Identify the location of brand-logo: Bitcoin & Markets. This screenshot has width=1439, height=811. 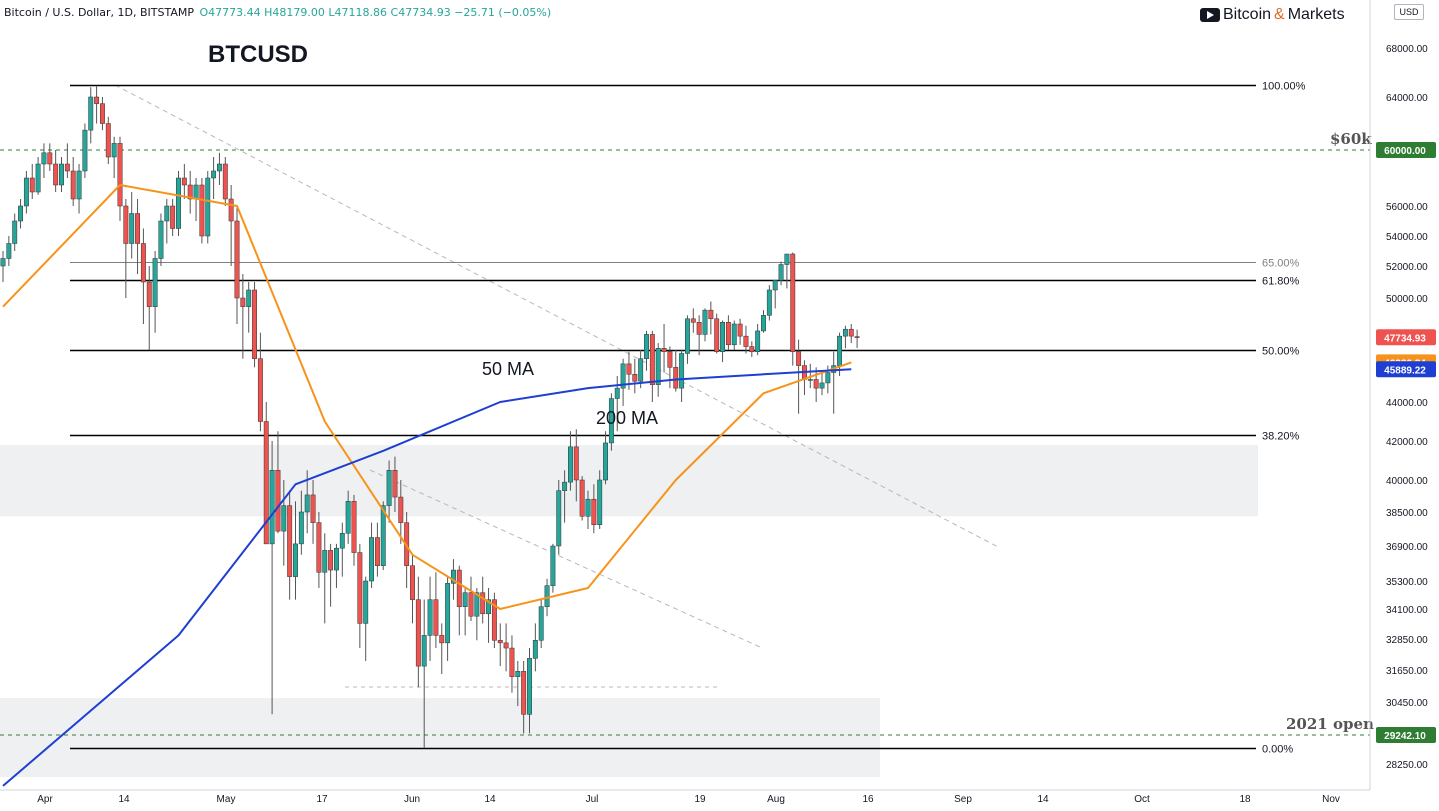
(1272, 15).